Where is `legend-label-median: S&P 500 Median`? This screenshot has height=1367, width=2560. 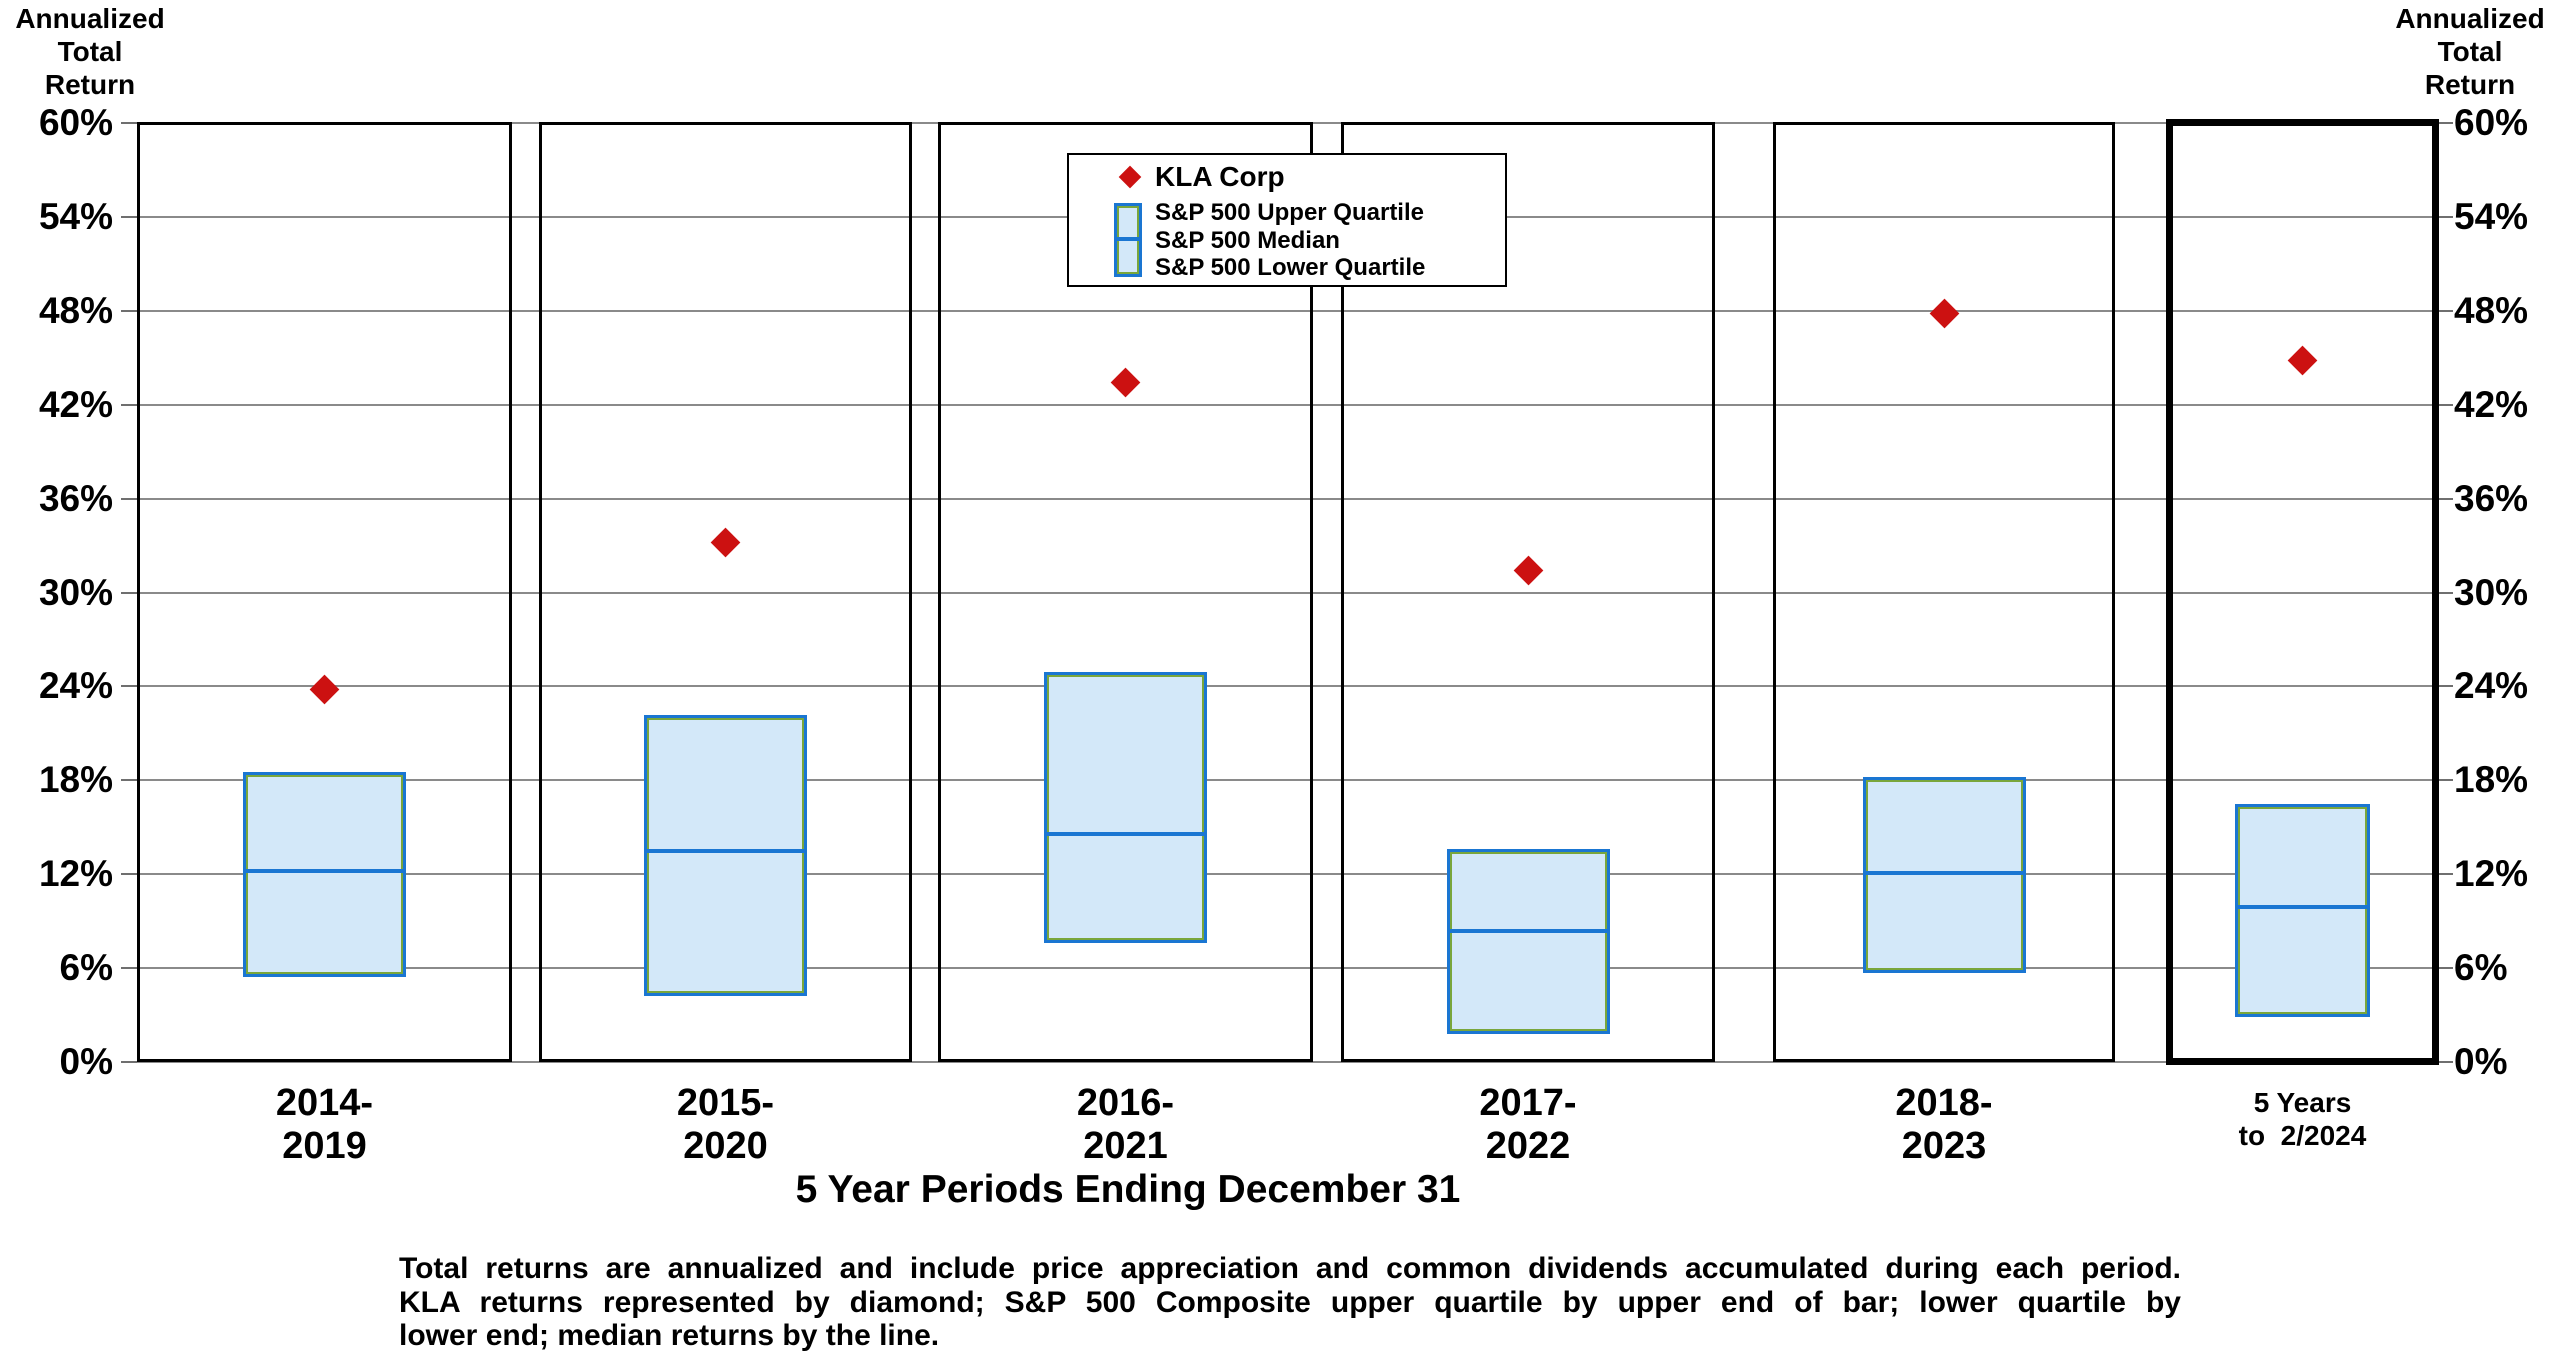 legend-label-median: S&P 500 Median is located at coordinates (1247, 240).